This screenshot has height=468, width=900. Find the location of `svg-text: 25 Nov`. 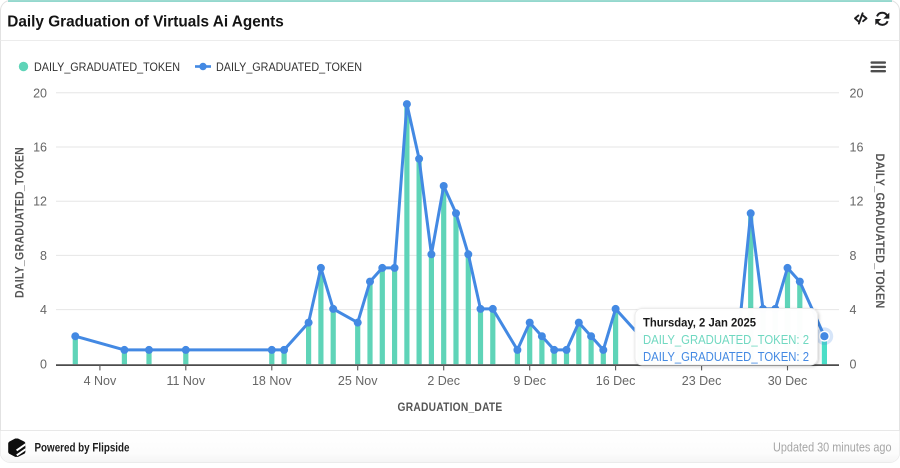

svg-text: 25 Nov is located at coordinates (358, 381).